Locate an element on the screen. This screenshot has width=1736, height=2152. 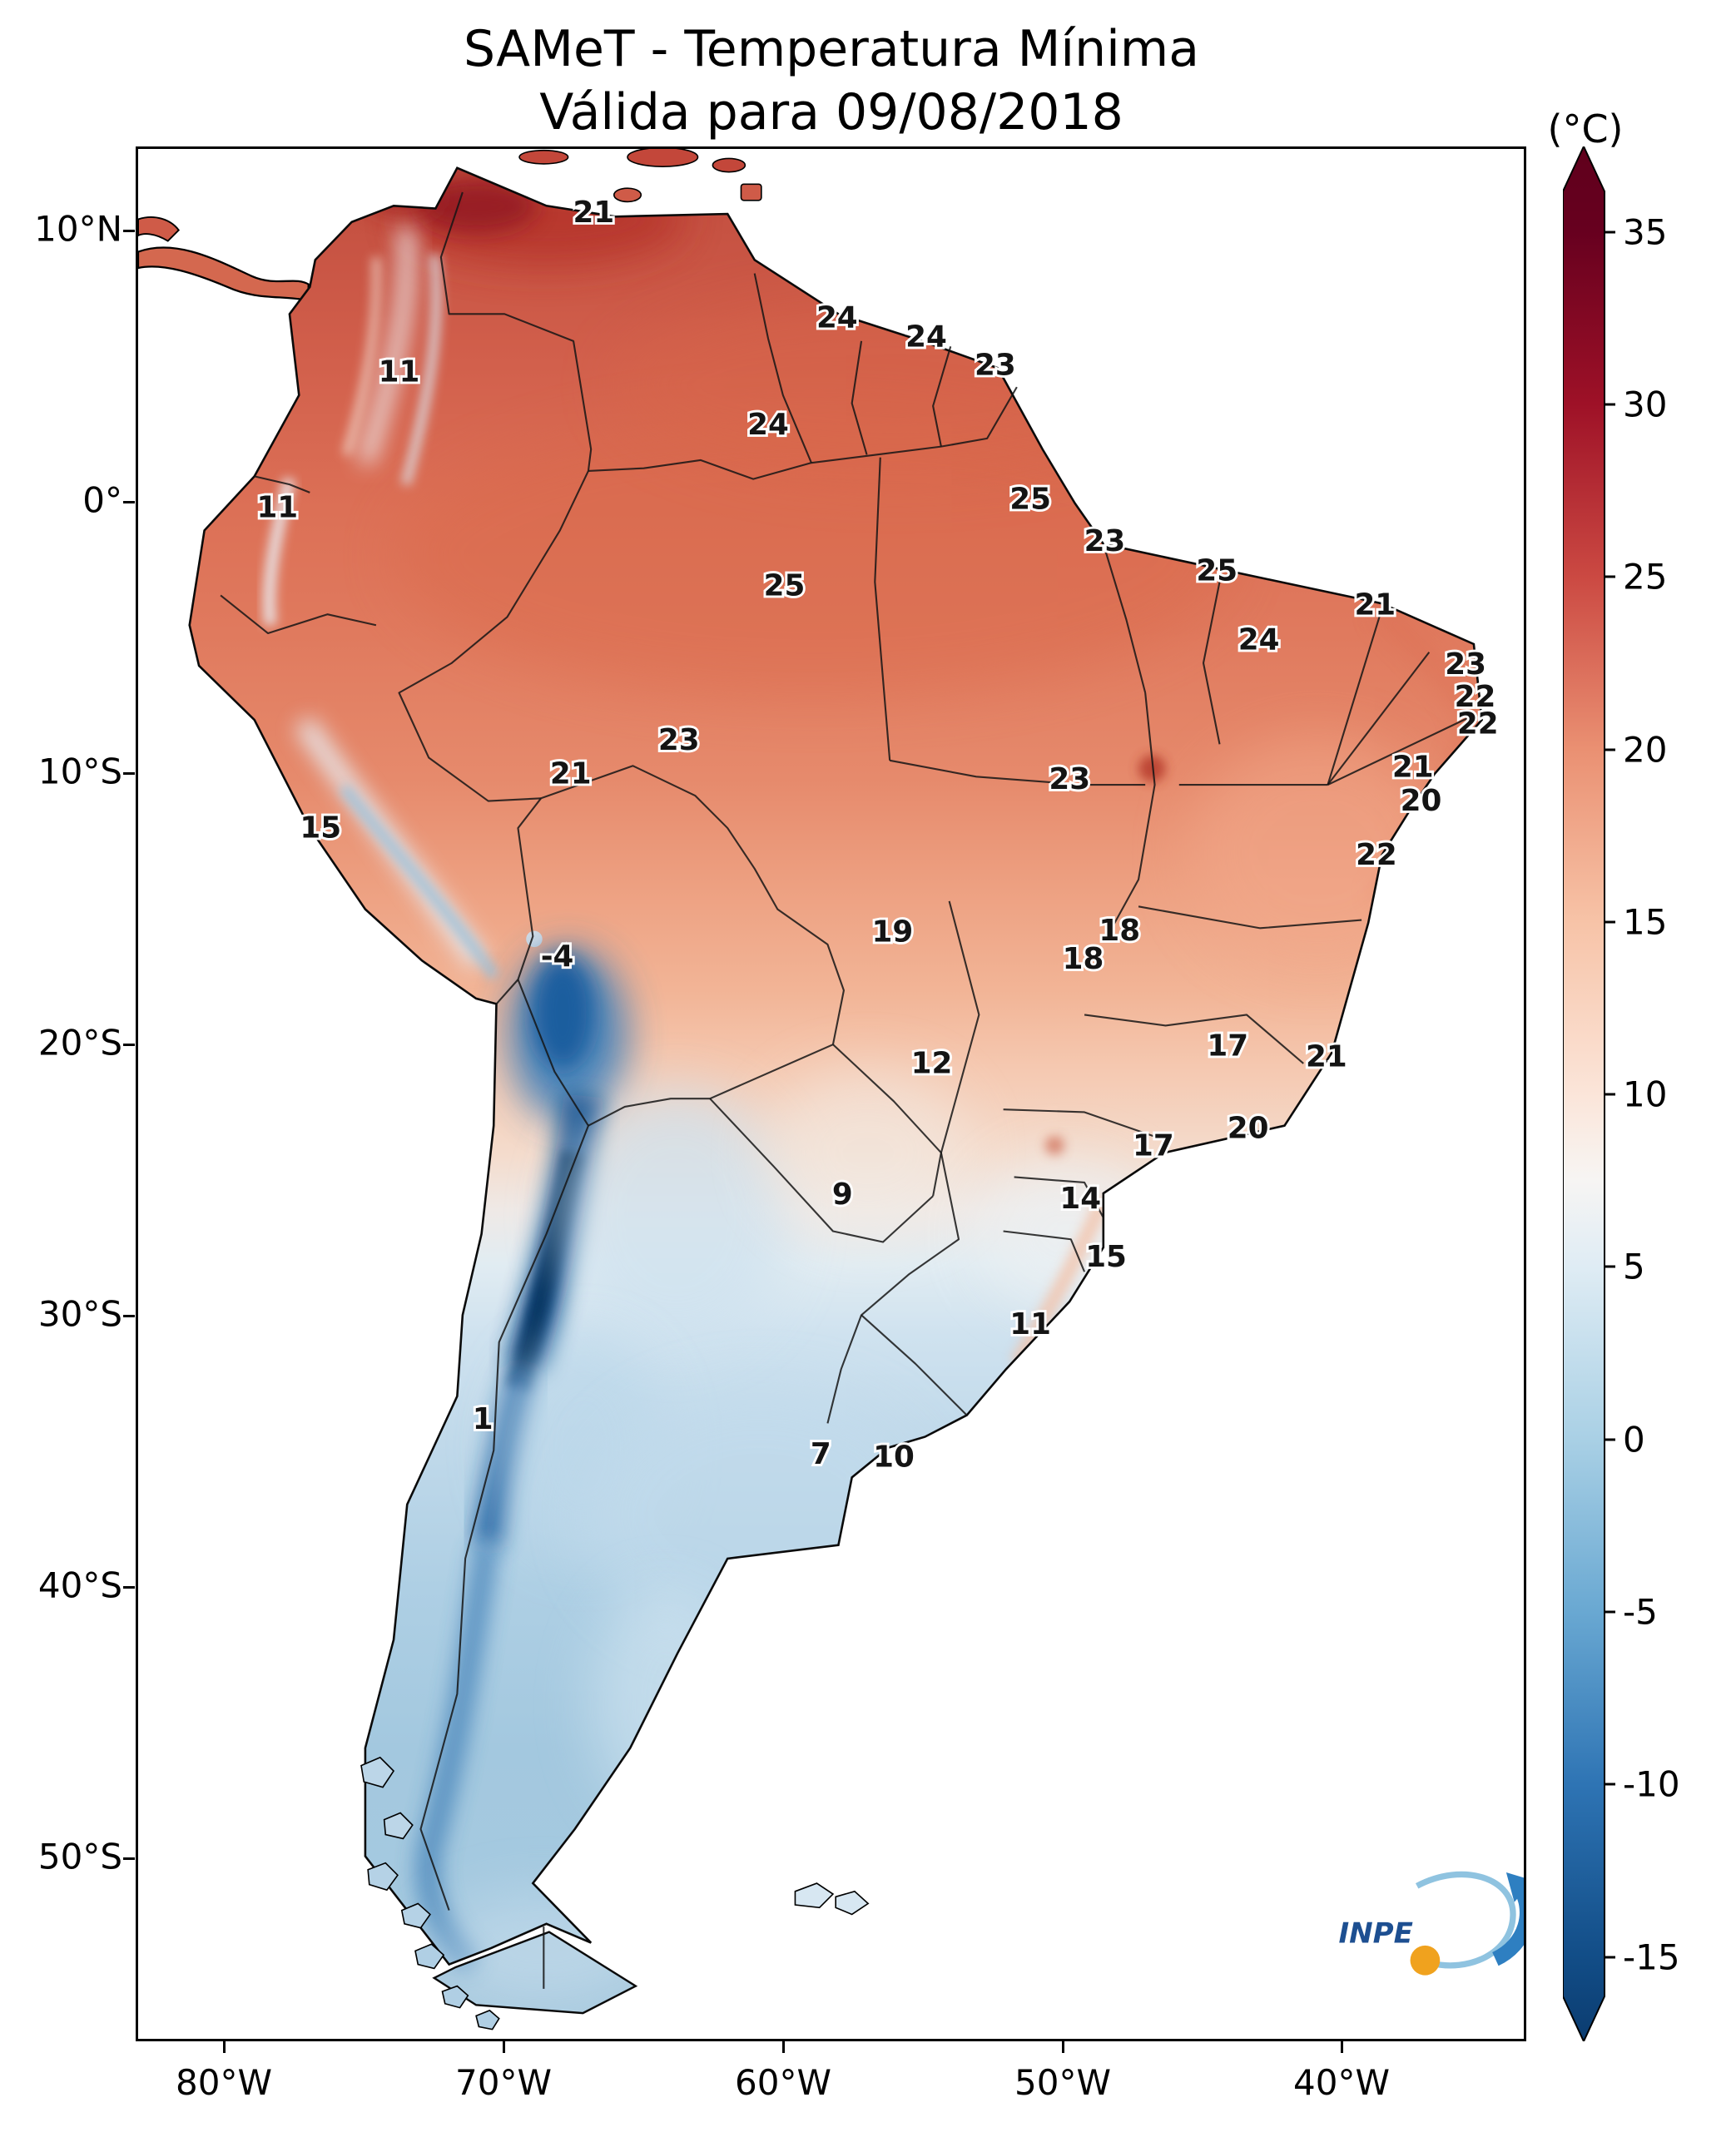
central-america-and-islands is located at coordinates (450, 225).